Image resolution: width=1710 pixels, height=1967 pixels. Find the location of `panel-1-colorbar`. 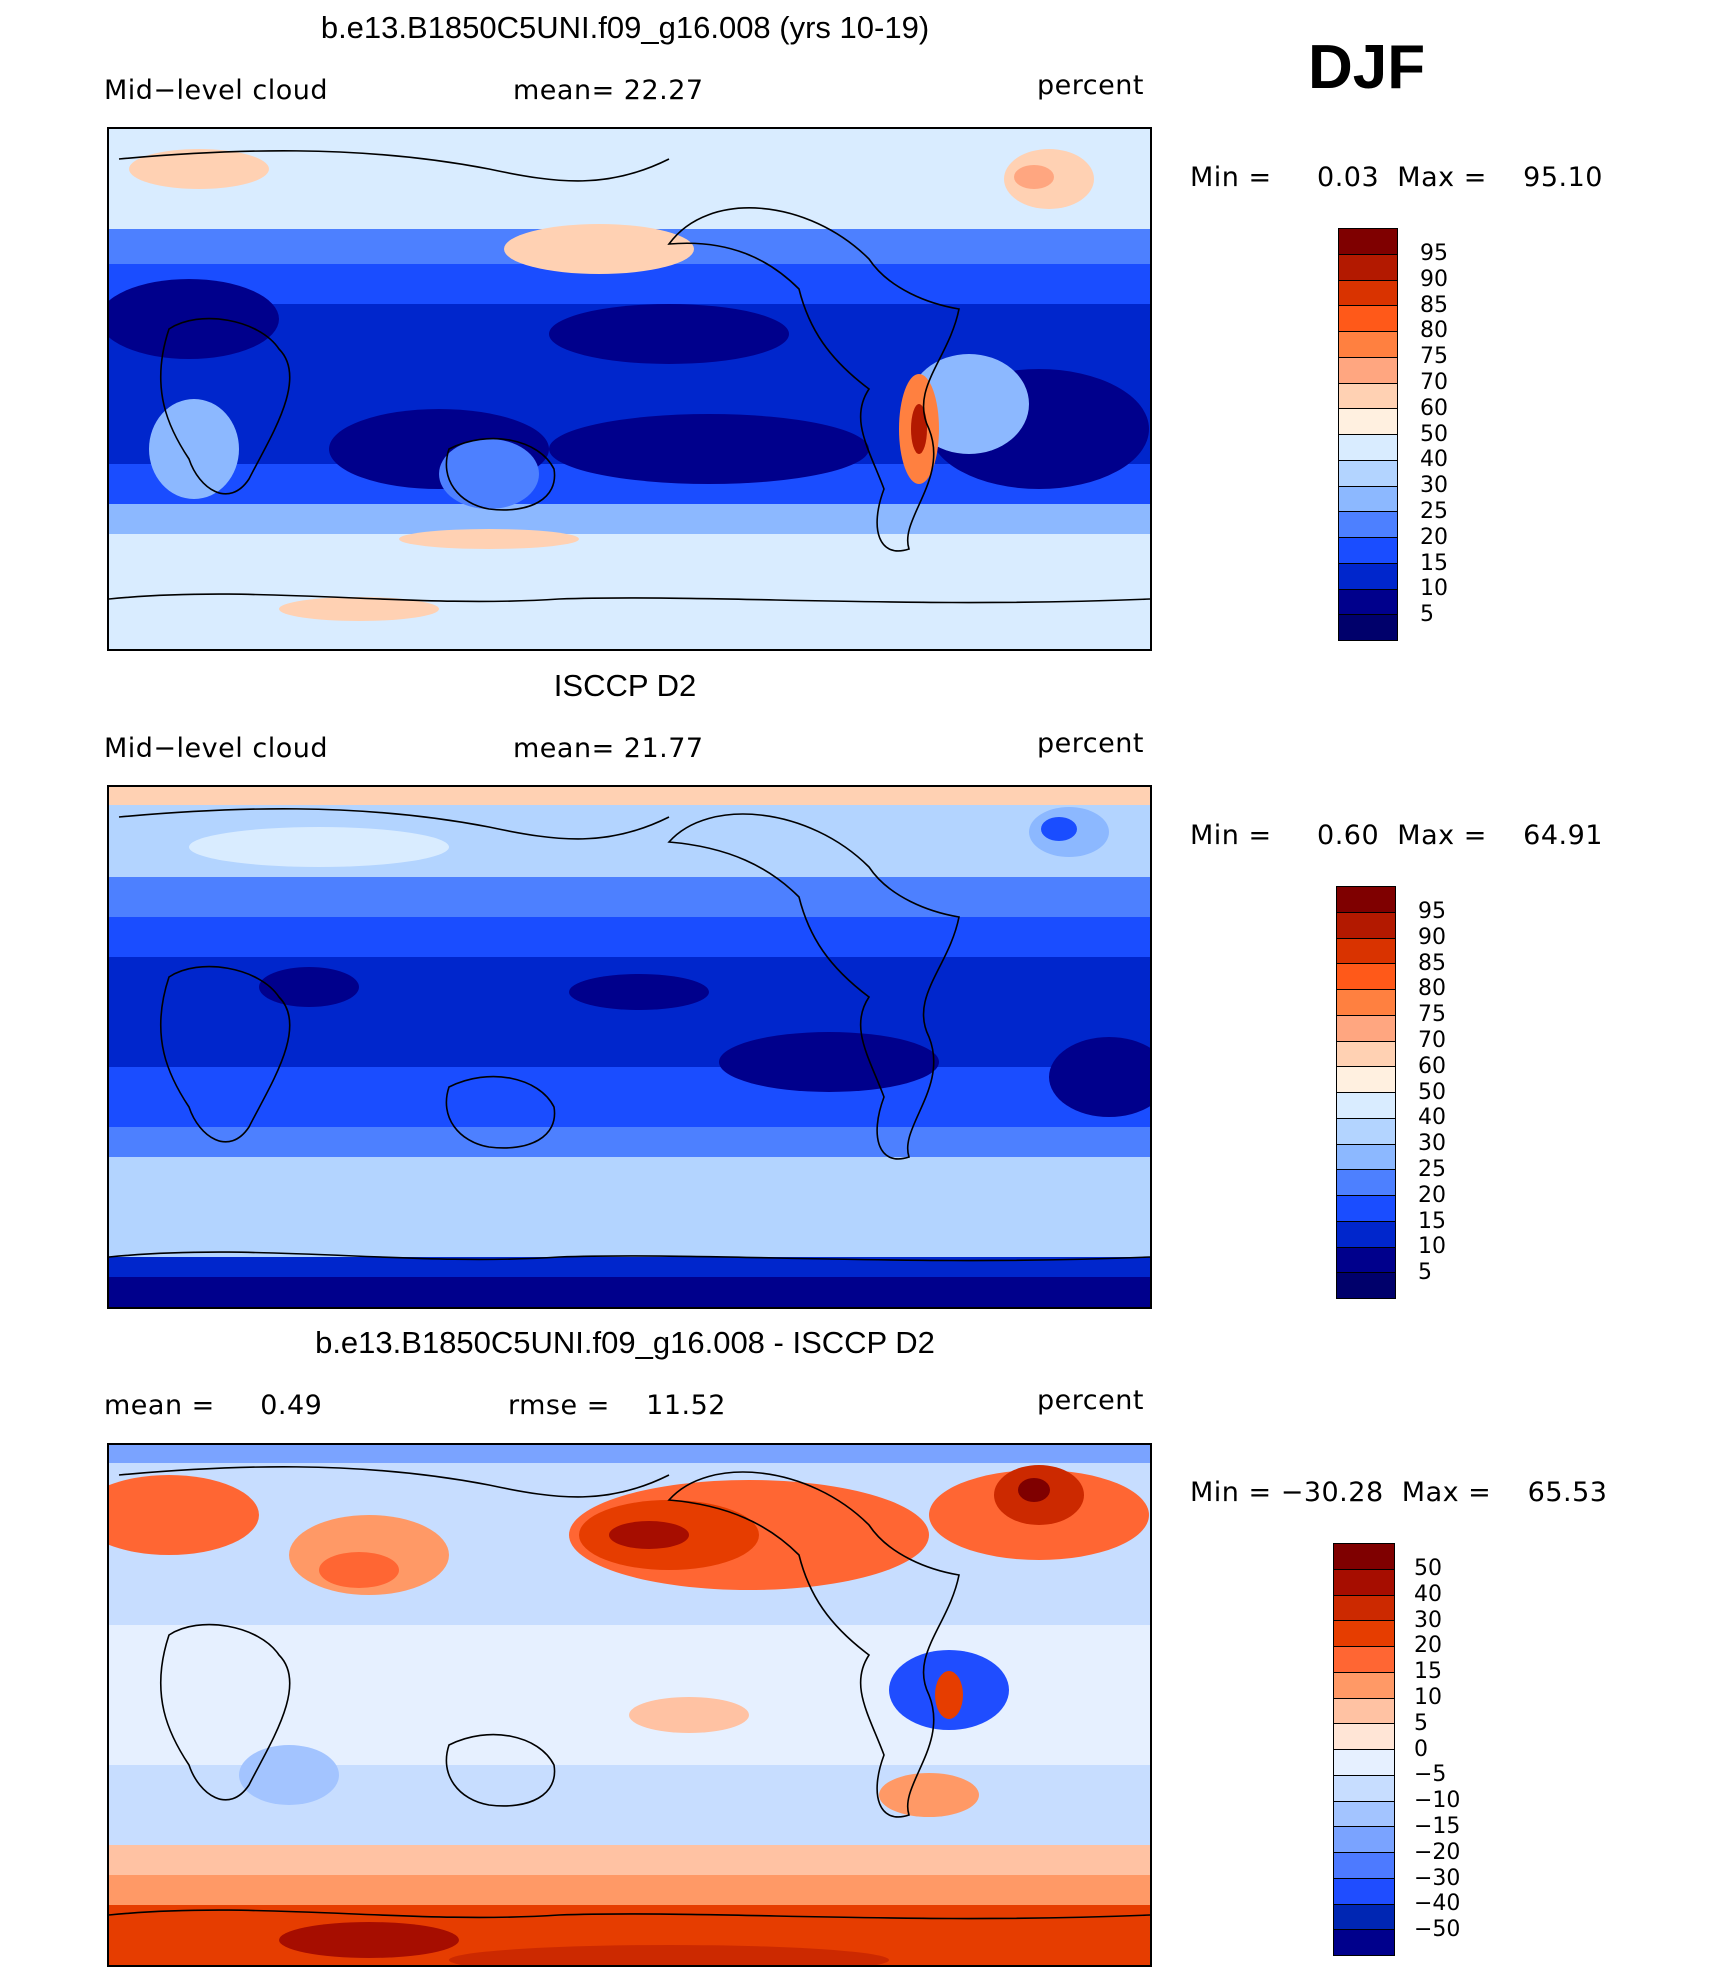

panel-1-colorbar is located at coordinates (1368, 434).